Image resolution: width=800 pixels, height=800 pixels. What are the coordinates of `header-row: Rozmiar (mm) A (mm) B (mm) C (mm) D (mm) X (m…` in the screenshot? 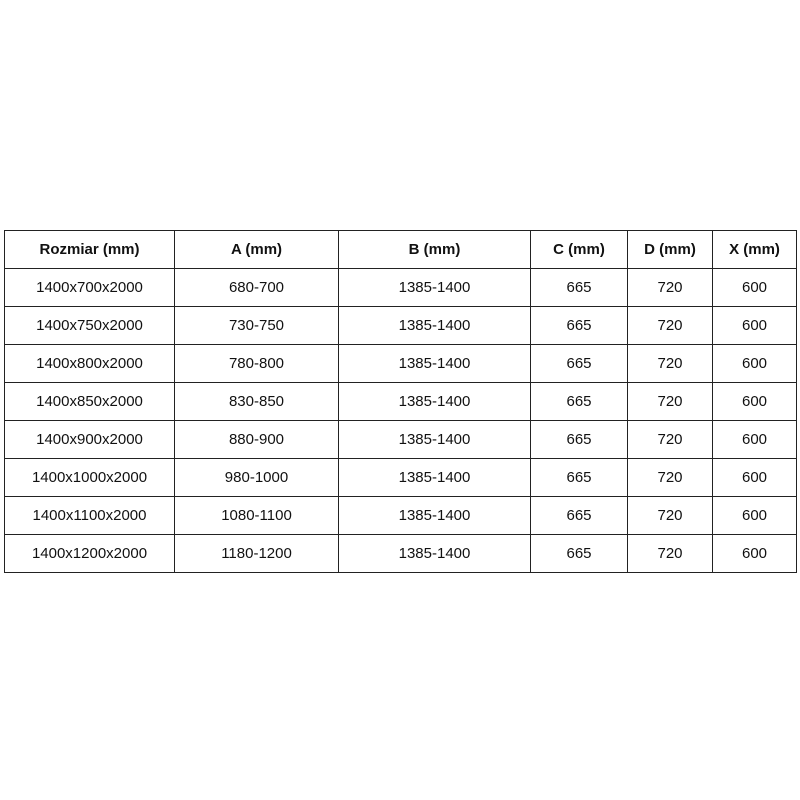 It's located at (400, 249).